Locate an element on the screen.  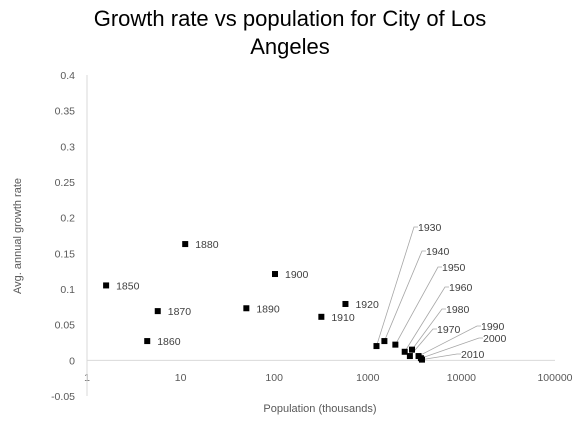
point-label: 1850 is located at coordinates (128, 286).